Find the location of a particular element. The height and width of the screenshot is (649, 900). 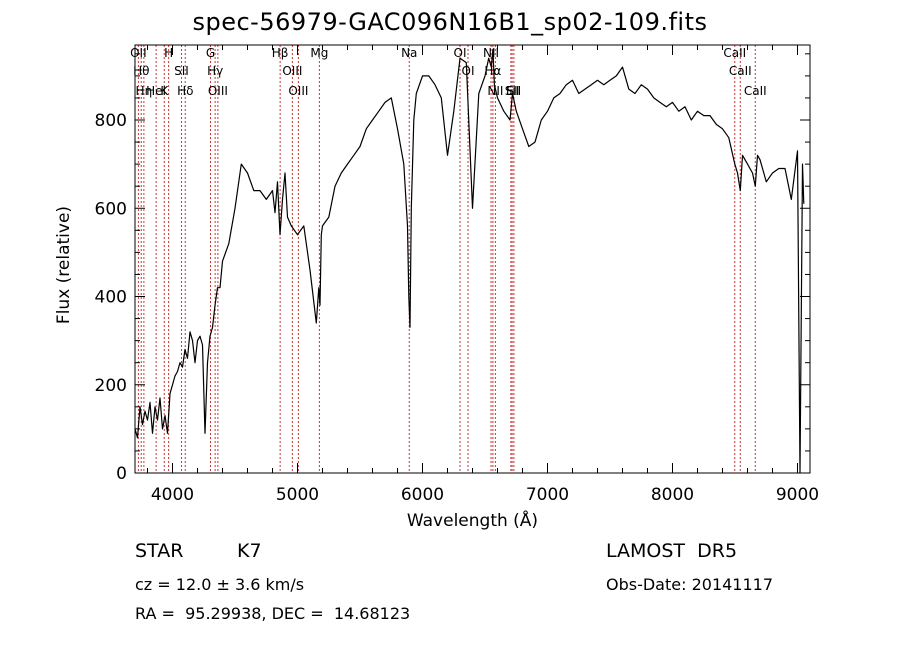

object-class: STAR is located at coordinates (159, 551).